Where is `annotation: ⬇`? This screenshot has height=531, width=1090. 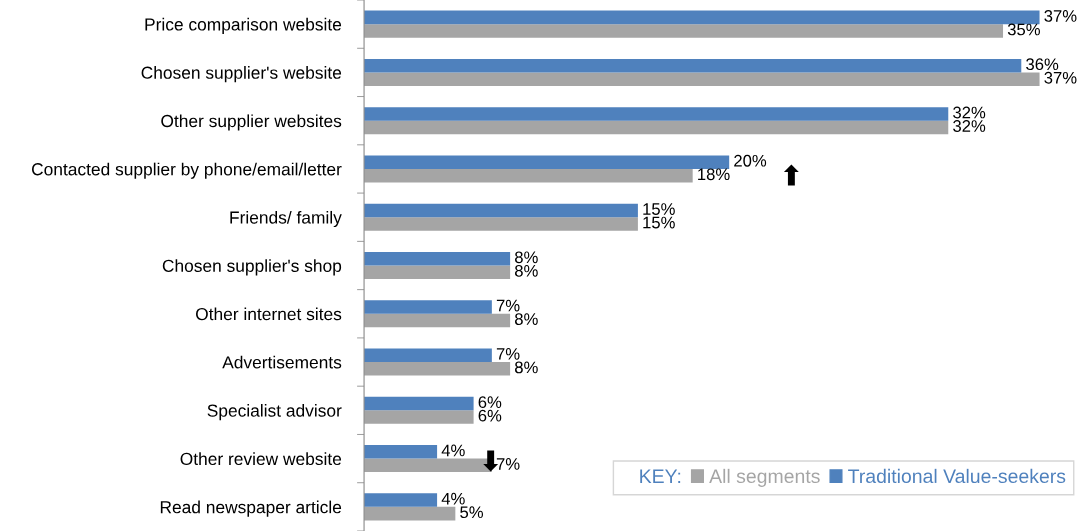 annotation: ⬇ is located at coordinates (491, 461).